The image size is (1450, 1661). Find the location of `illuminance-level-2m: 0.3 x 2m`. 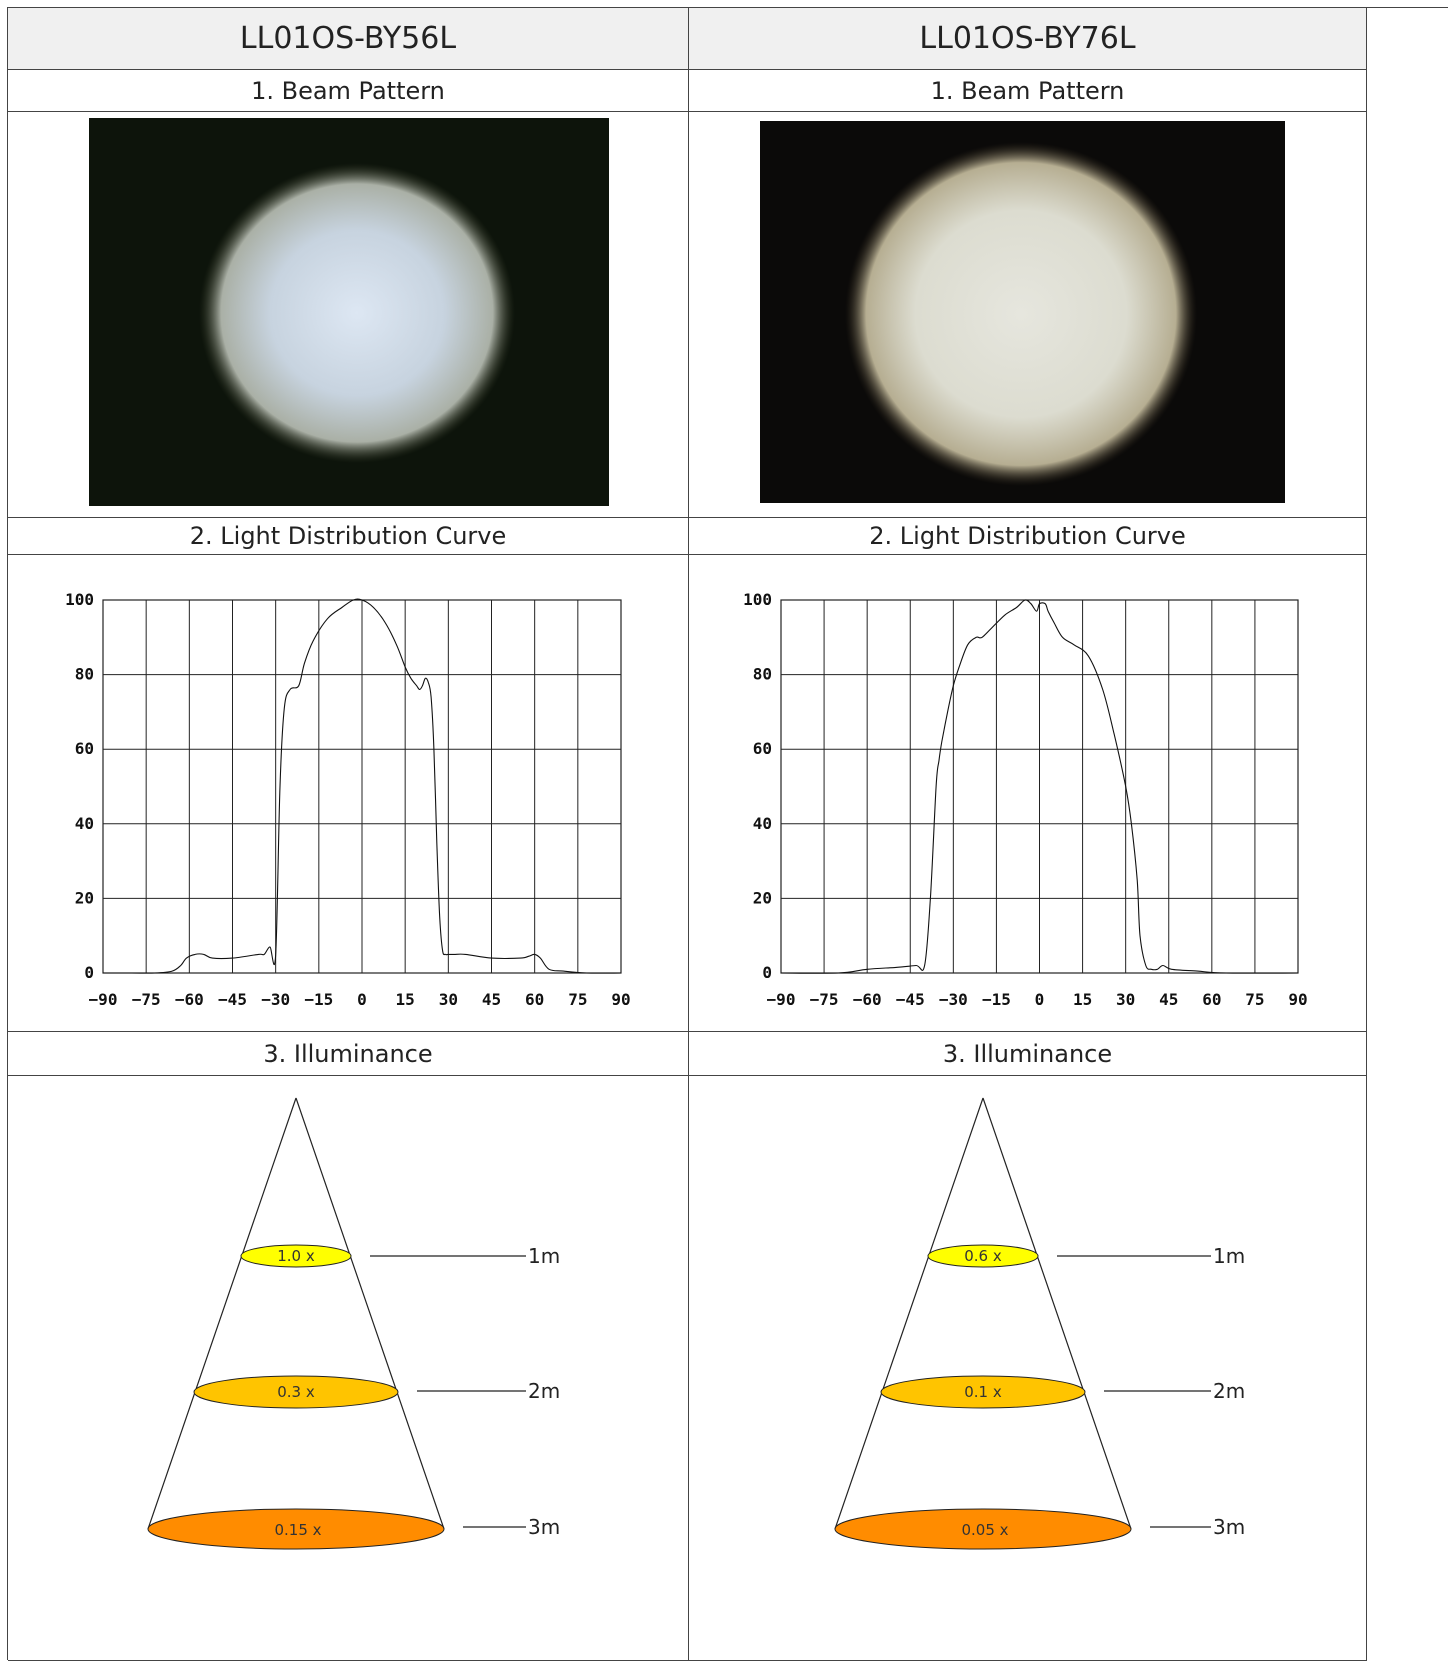

illuminance-level-2m: 0.3 x 2m is located at coordinates (376, 1392).